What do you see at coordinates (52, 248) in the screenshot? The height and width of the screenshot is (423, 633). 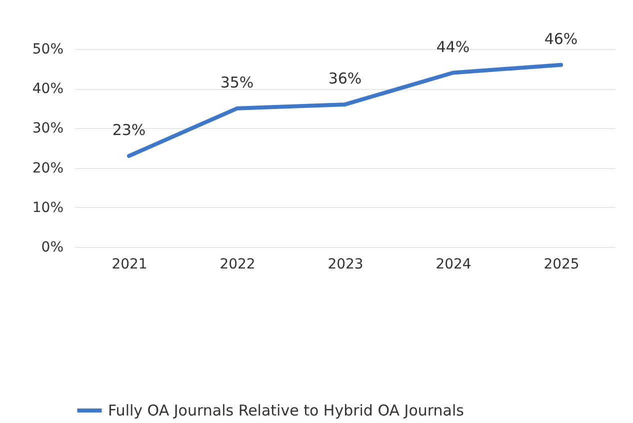 I see `y-tick-label: 0%` at bounding box center [52, 248].